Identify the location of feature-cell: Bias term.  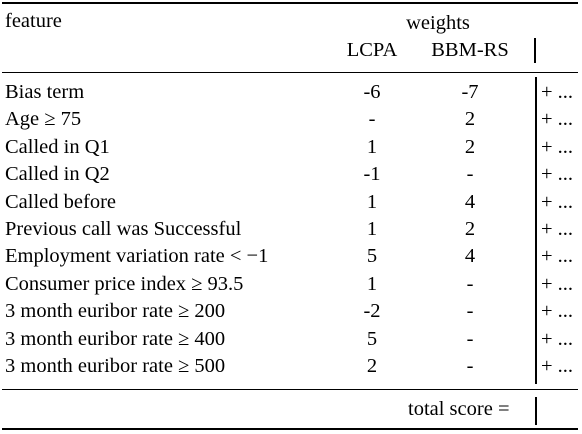
(45, 92).